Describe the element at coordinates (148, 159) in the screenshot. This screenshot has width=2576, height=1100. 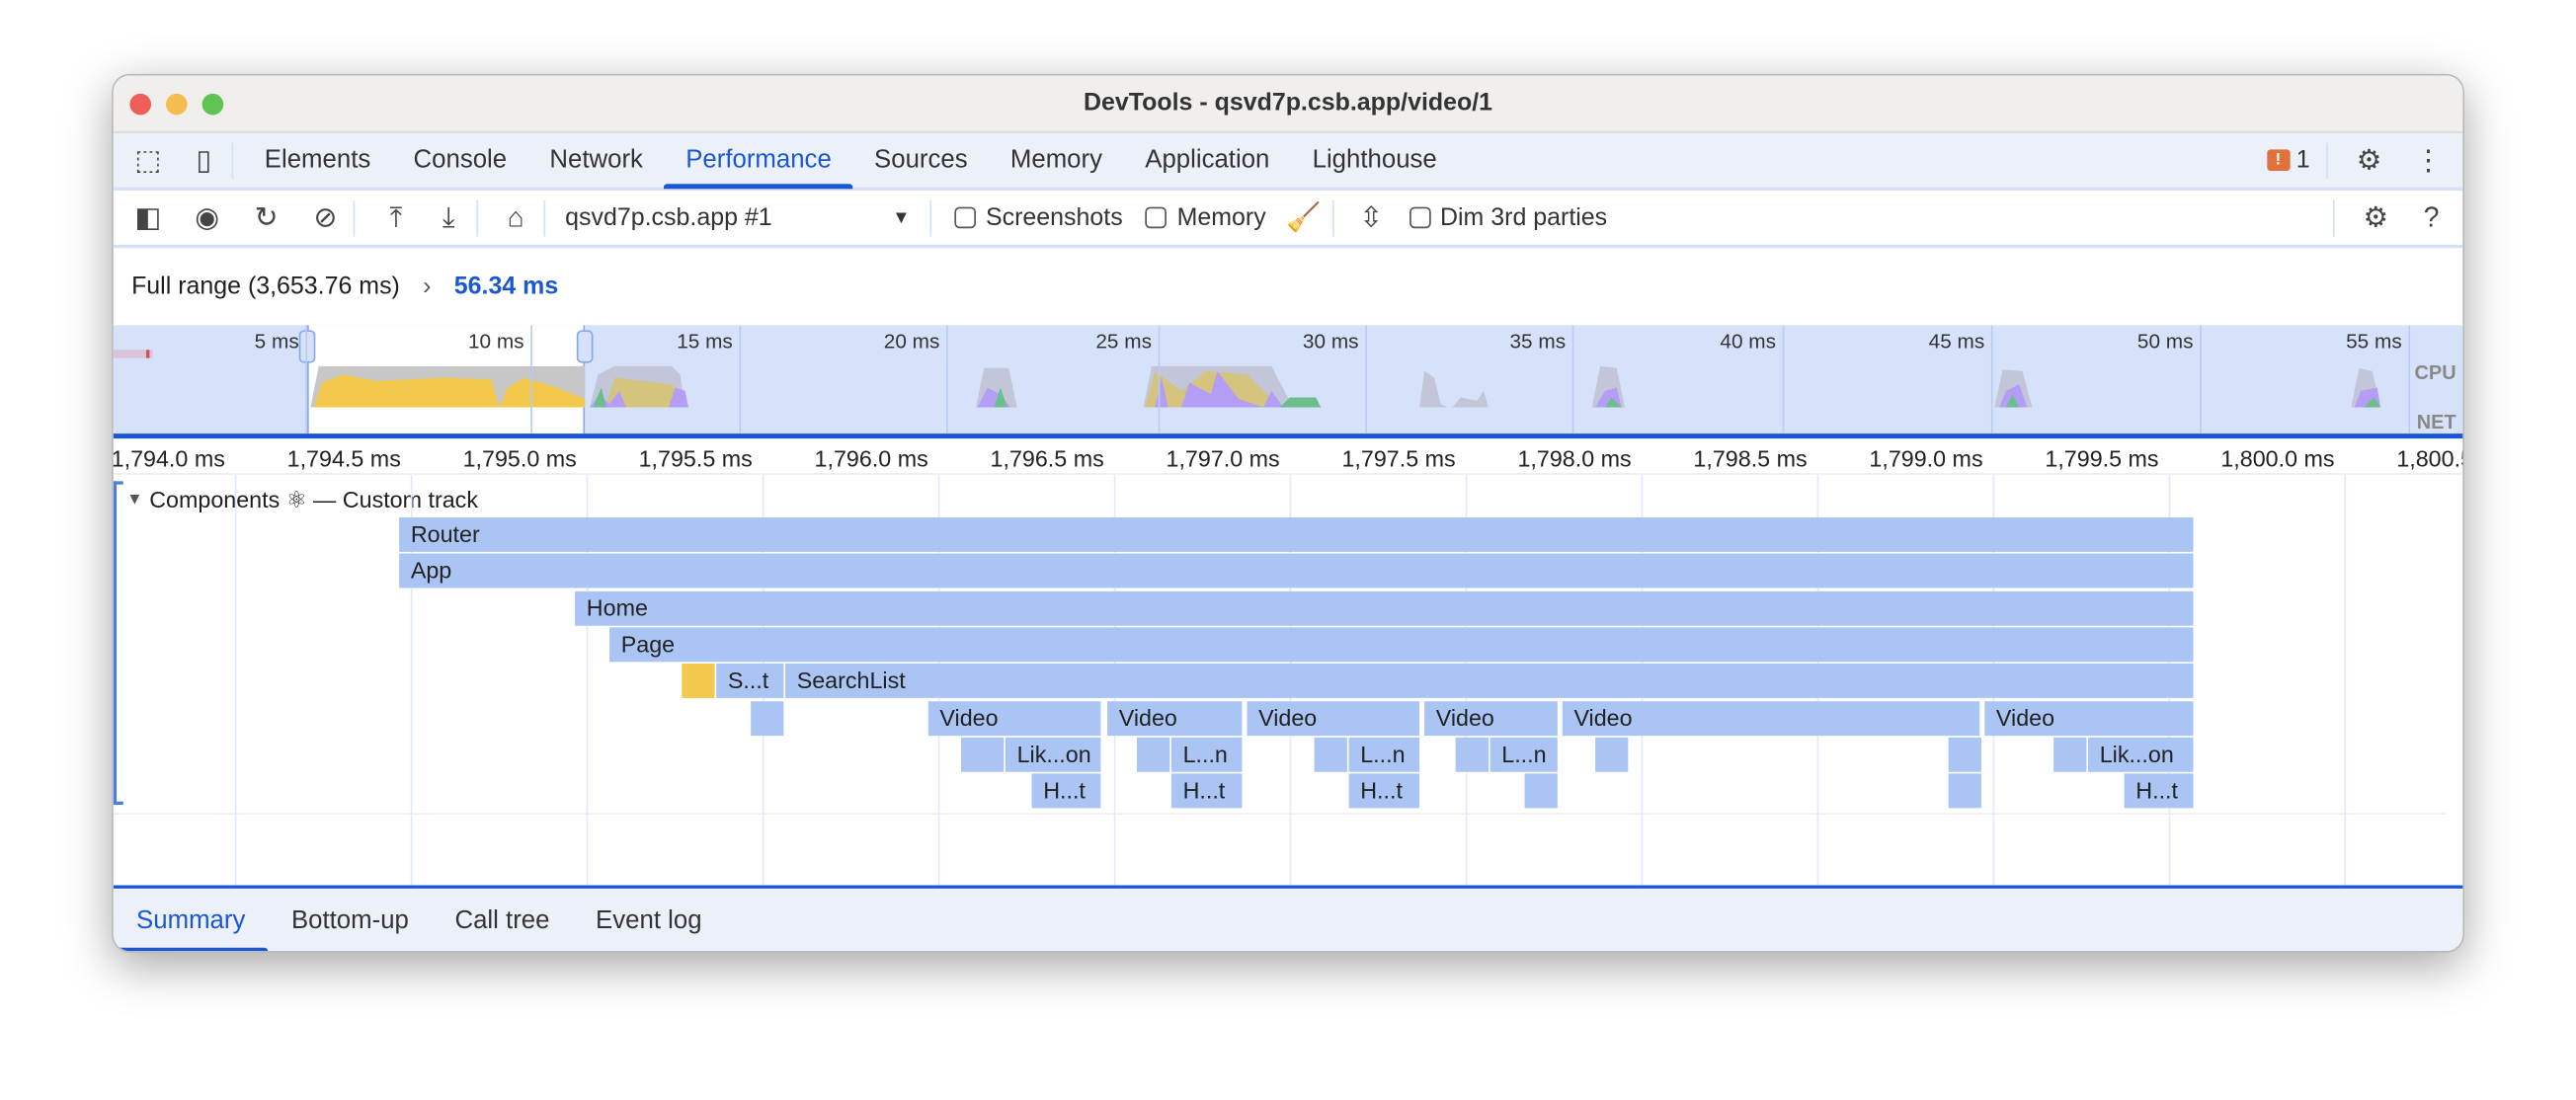
I see `inspect-element-icon: ⬚` at that location.